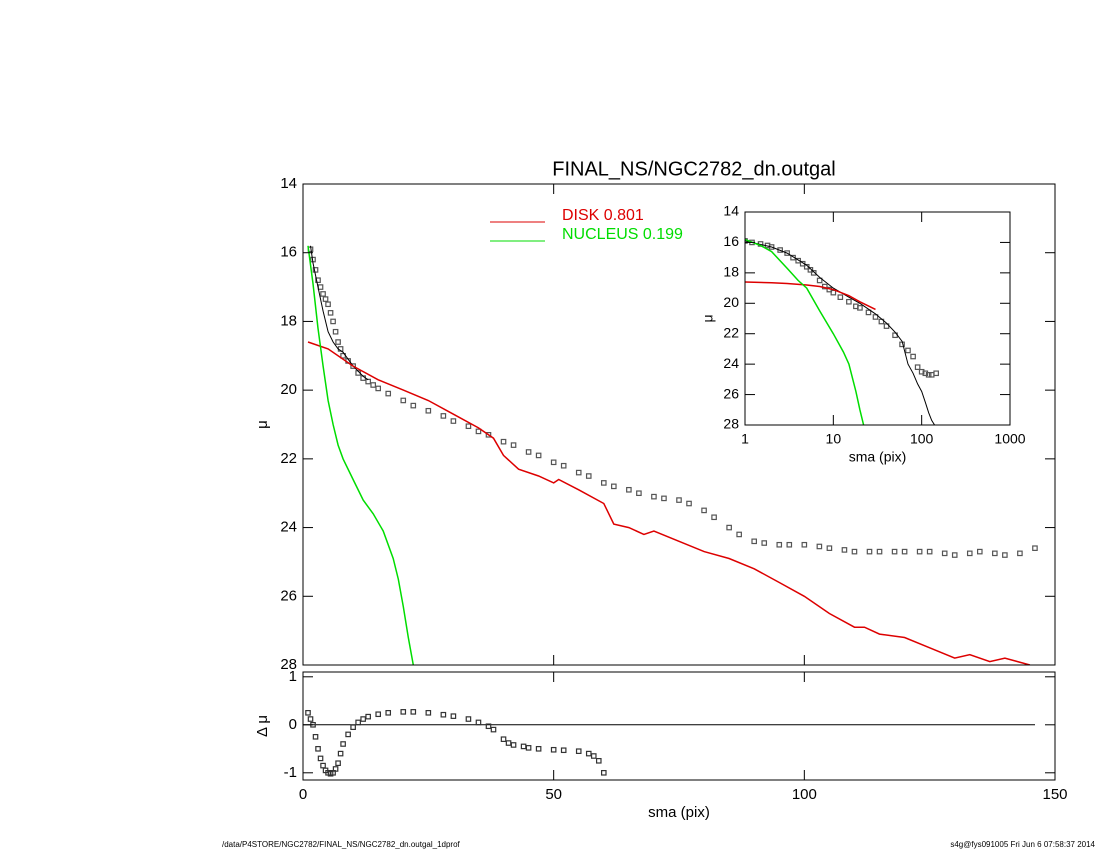 The width and height of the screenshot is (1100, 850). What do you see at coordinates (288, 664) in the screenshot?
I see `y-tick-label: 28` at bounding box center [288, 664].